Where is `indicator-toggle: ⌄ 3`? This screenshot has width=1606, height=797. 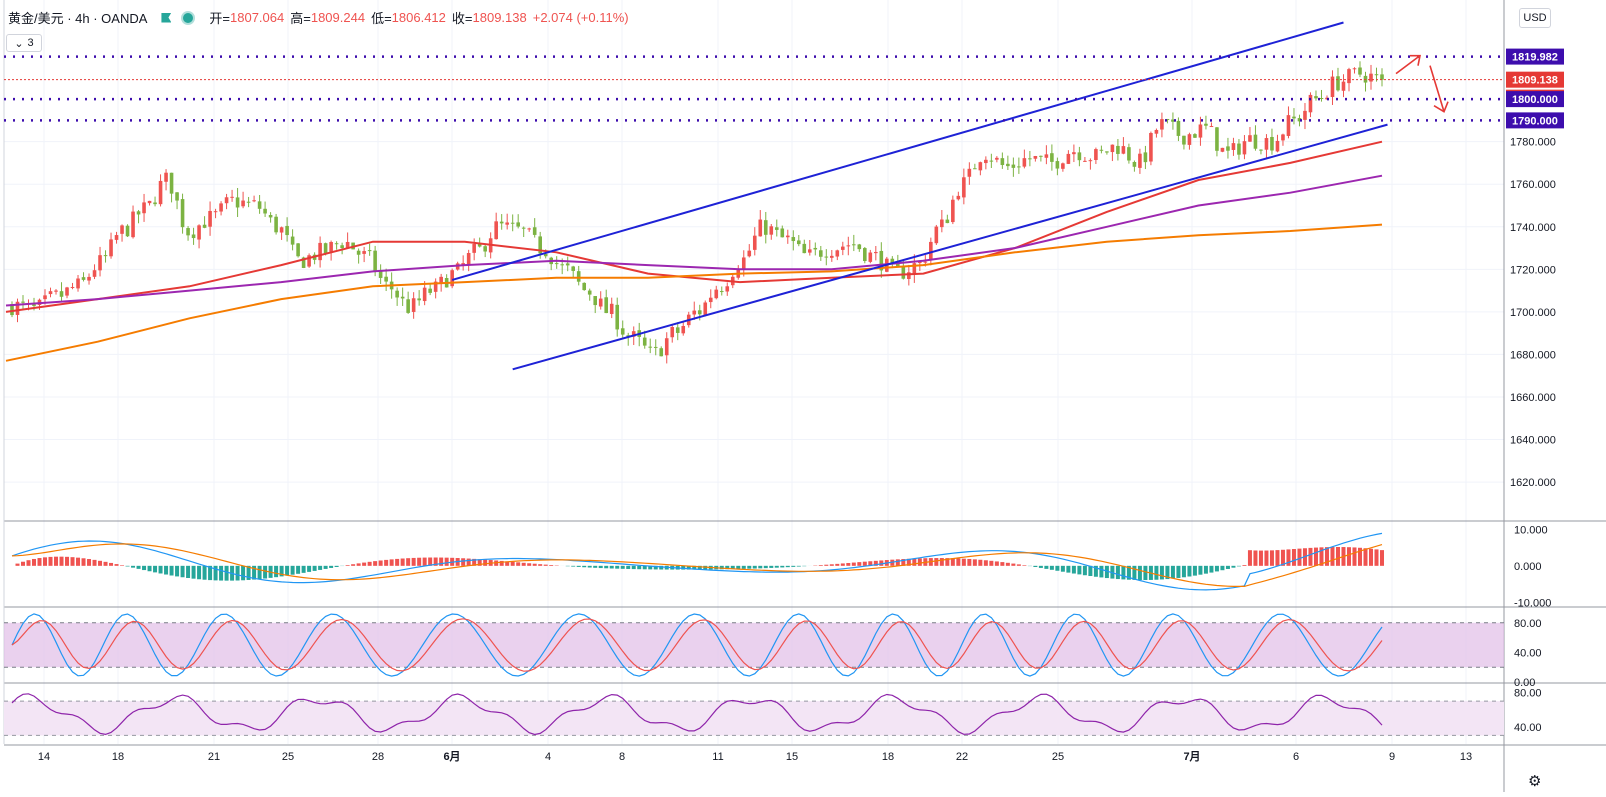 indicator-toggle: ⌄ 3 is located at coordinates (24, 43).